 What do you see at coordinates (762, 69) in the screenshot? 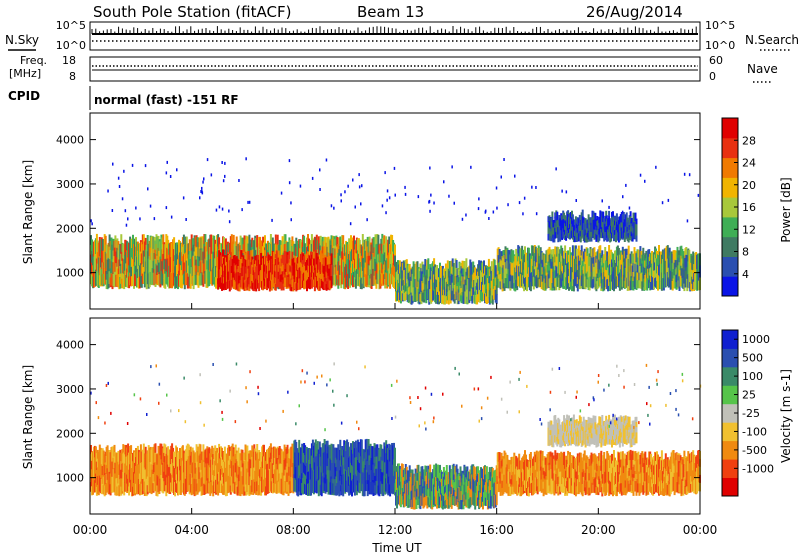
I see `nave-label: Nave` at bounding box center [762, 69].